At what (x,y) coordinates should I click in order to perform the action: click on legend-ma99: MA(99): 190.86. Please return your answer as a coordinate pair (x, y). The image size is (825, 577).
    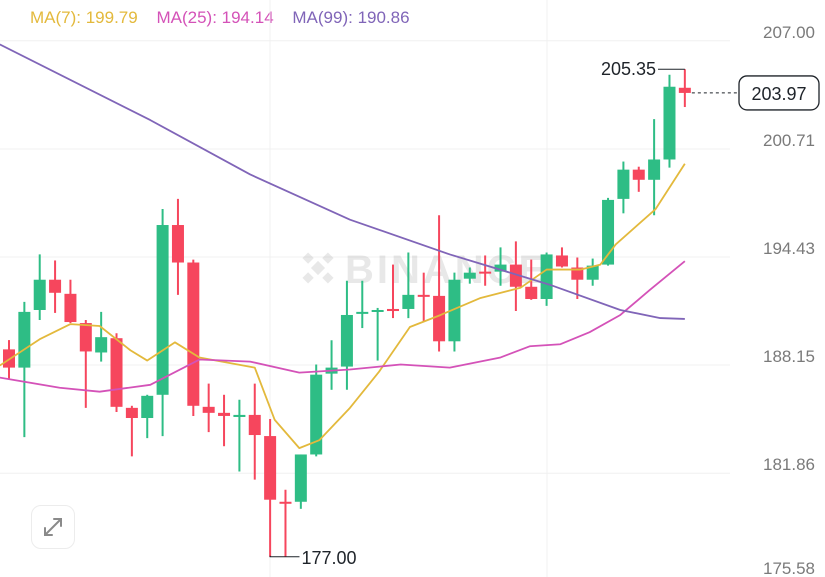
    Looking at the image, I should click on (351, 17).